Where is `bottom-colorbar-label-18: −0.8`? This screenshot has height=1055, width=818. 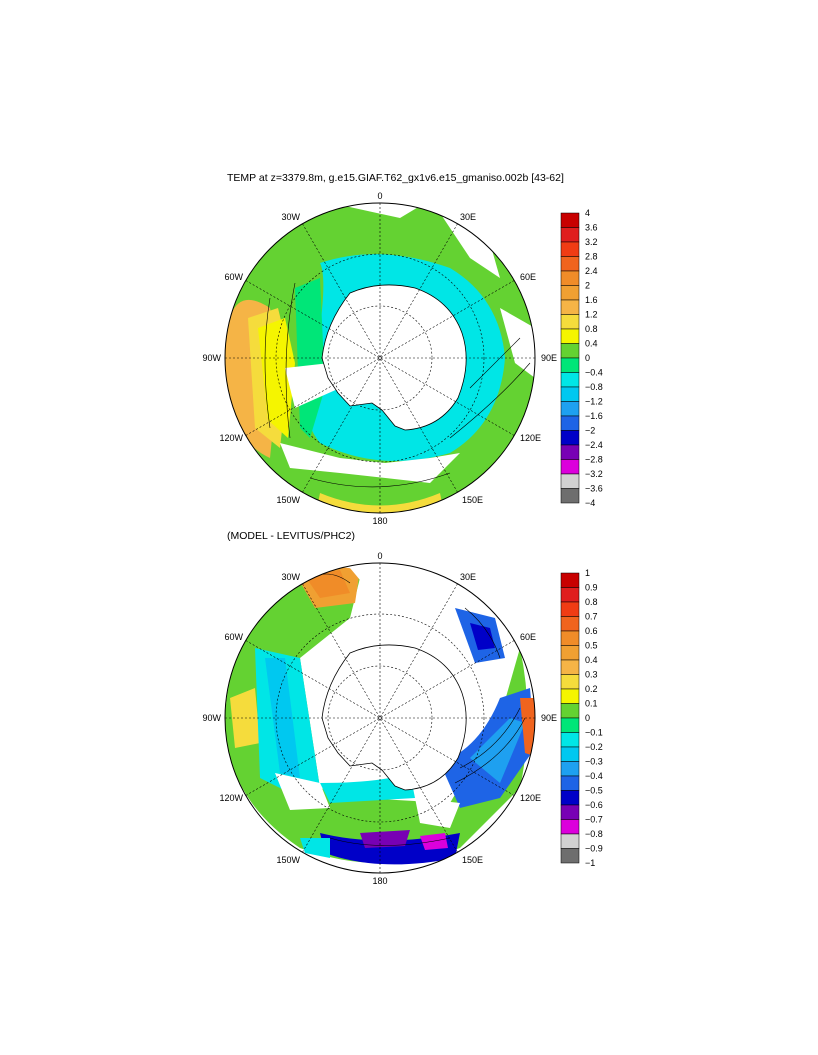 bottom-colorbar-label-18: −0.8 is located at coordinates (594, 834).